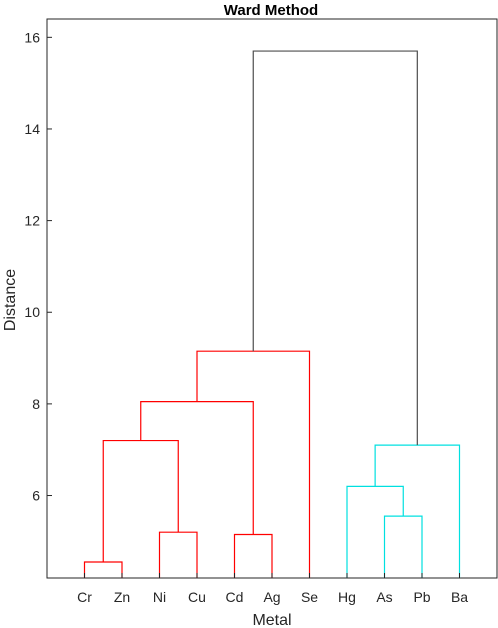 Image resolution: width=498 pixels, height=628 pixels. I want to click on y-tick-labels: 6 8 10 12 14 16, so click(38, 266).